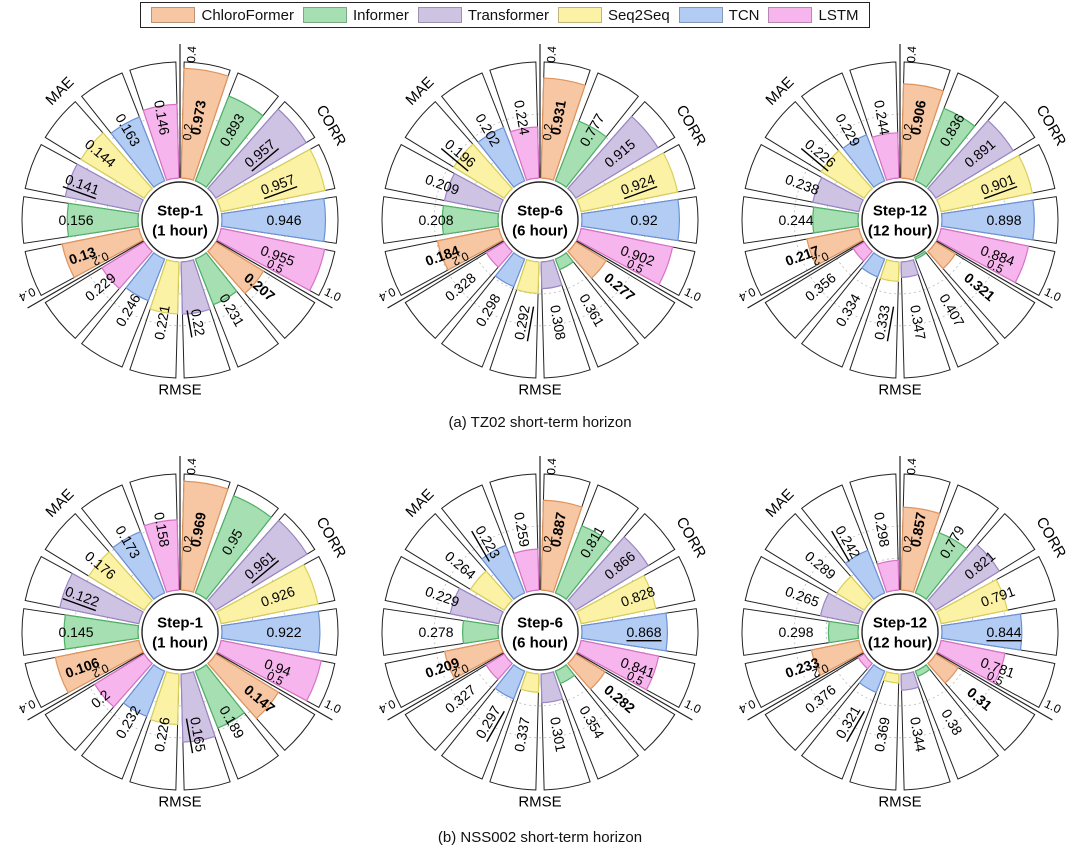  I want to click on rmse-value-label: 0.277, so click(619, 286).